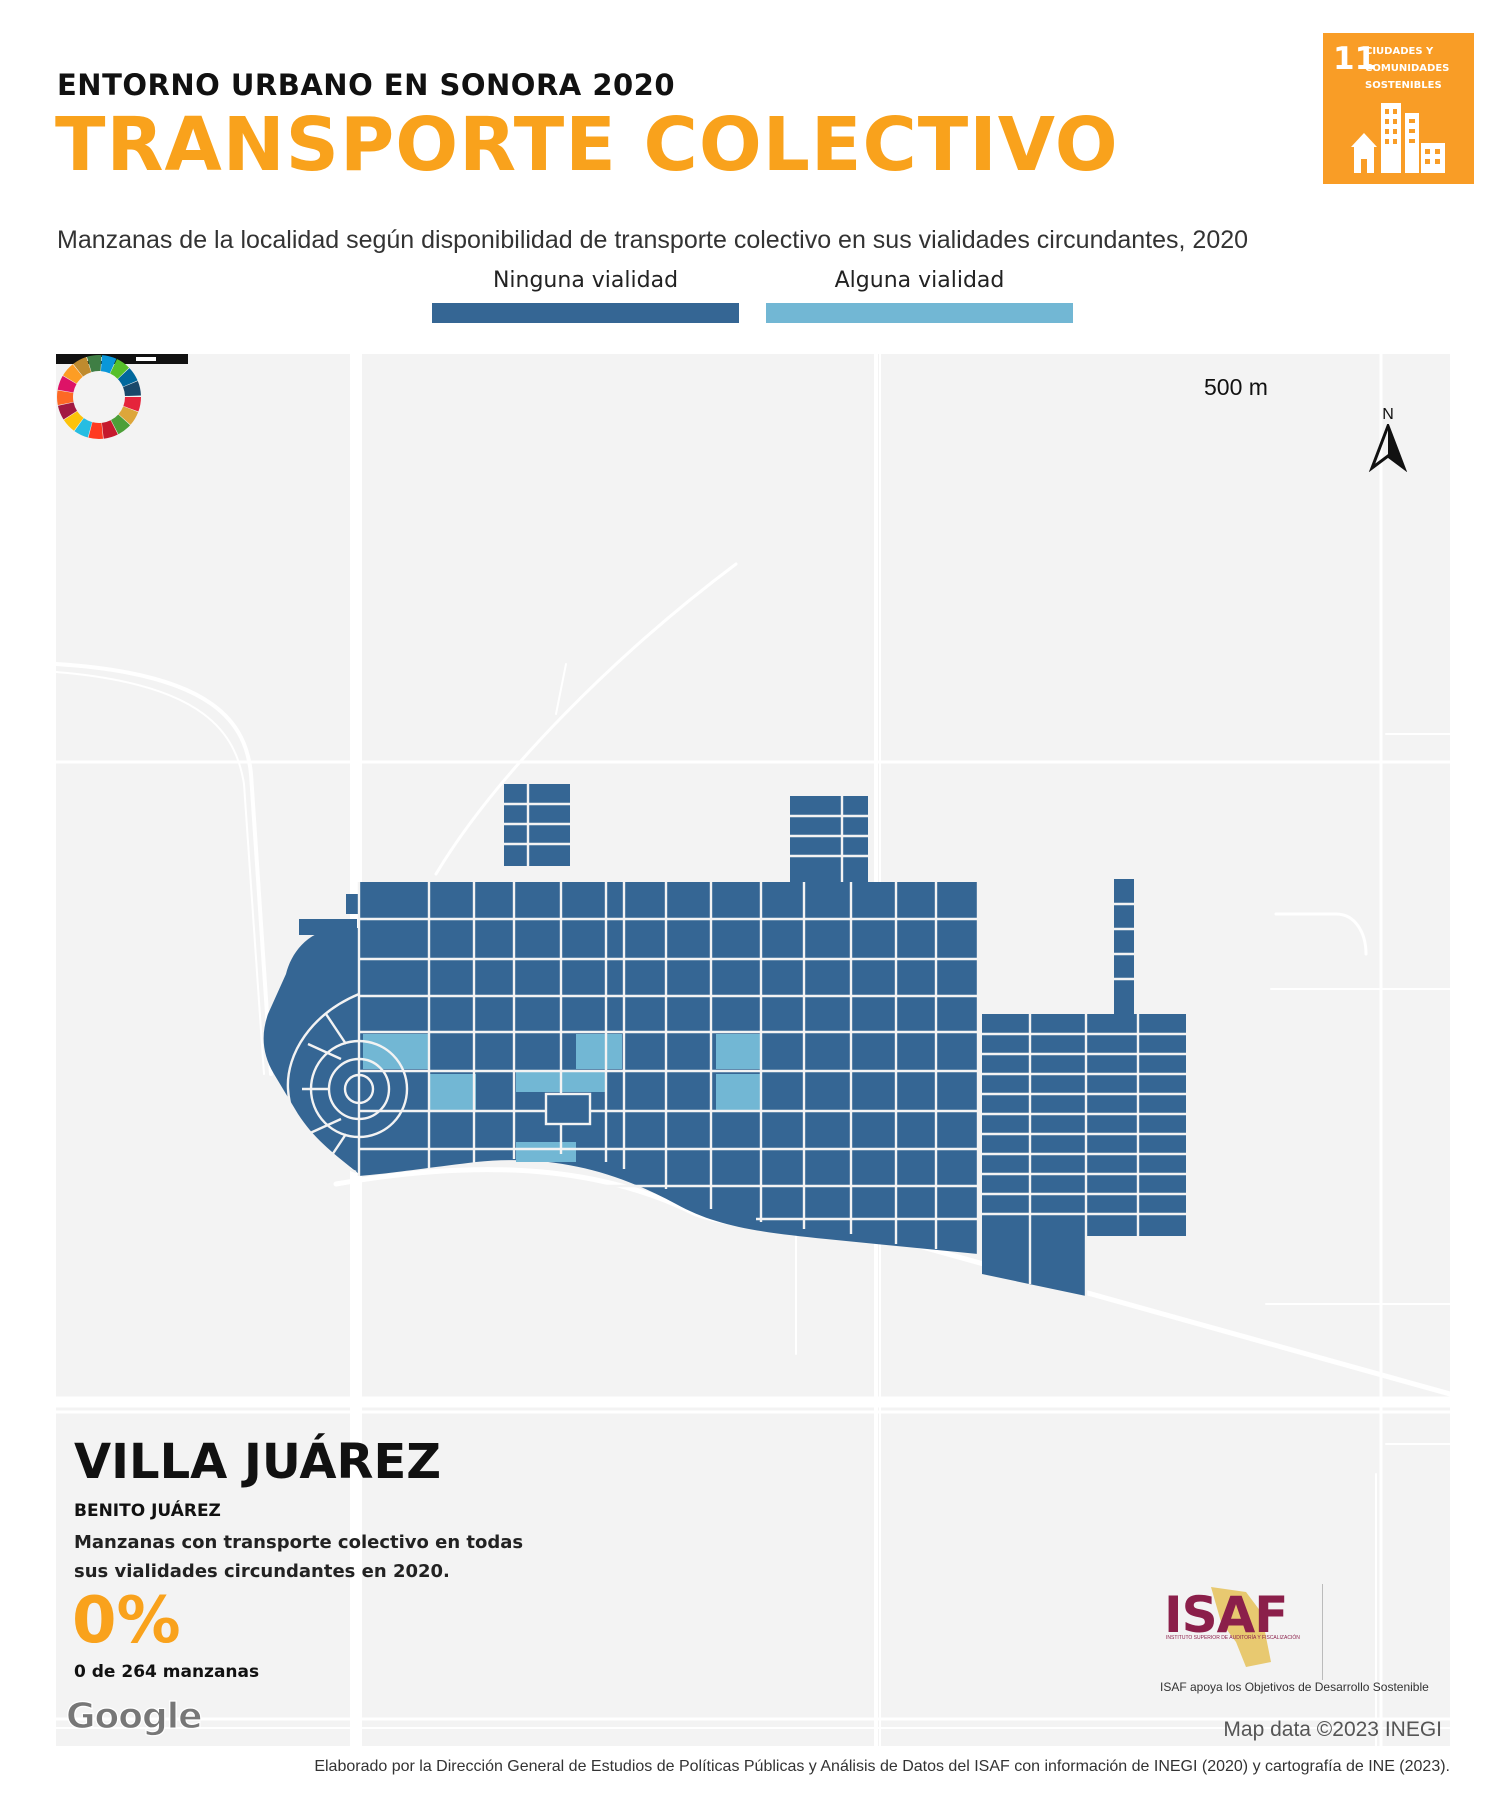 The image size is (1500, 1800). What do you see at coordinates (1124, 946) in the screenshot?
I see `east-tower` at bounding box center [1124, 946].